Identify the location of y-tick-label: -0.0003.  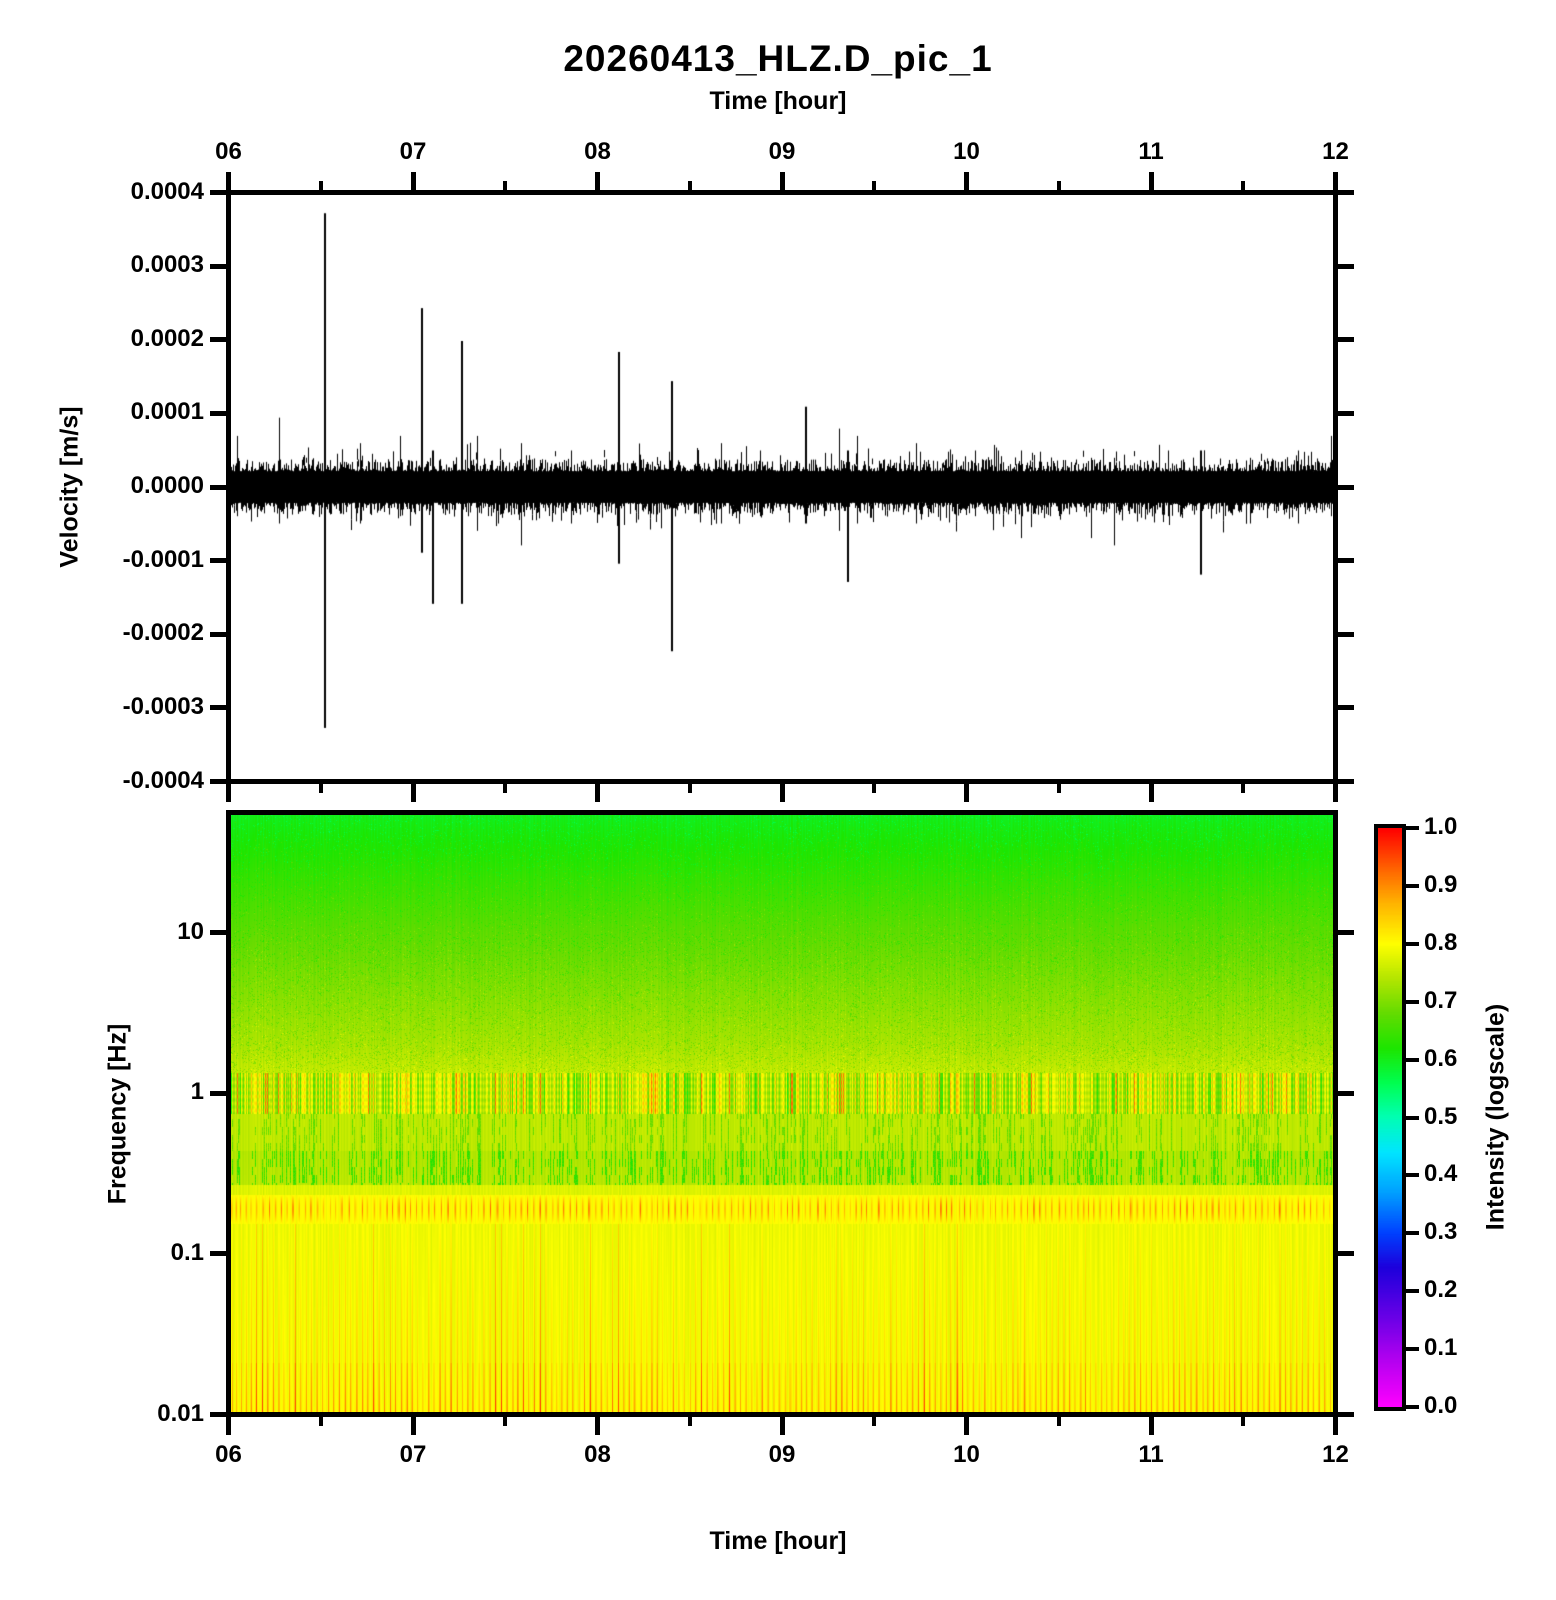
(163, 706).